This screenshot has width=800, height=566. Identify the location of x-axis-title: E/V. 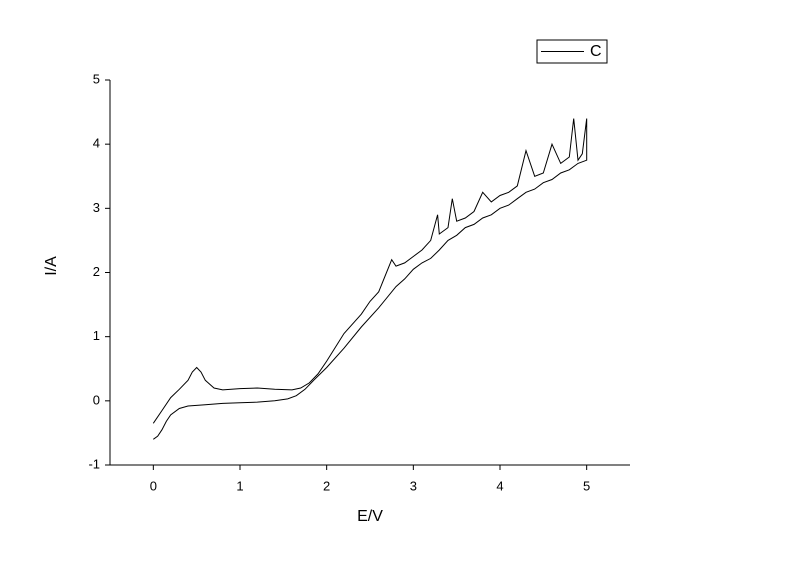
(370, 516).